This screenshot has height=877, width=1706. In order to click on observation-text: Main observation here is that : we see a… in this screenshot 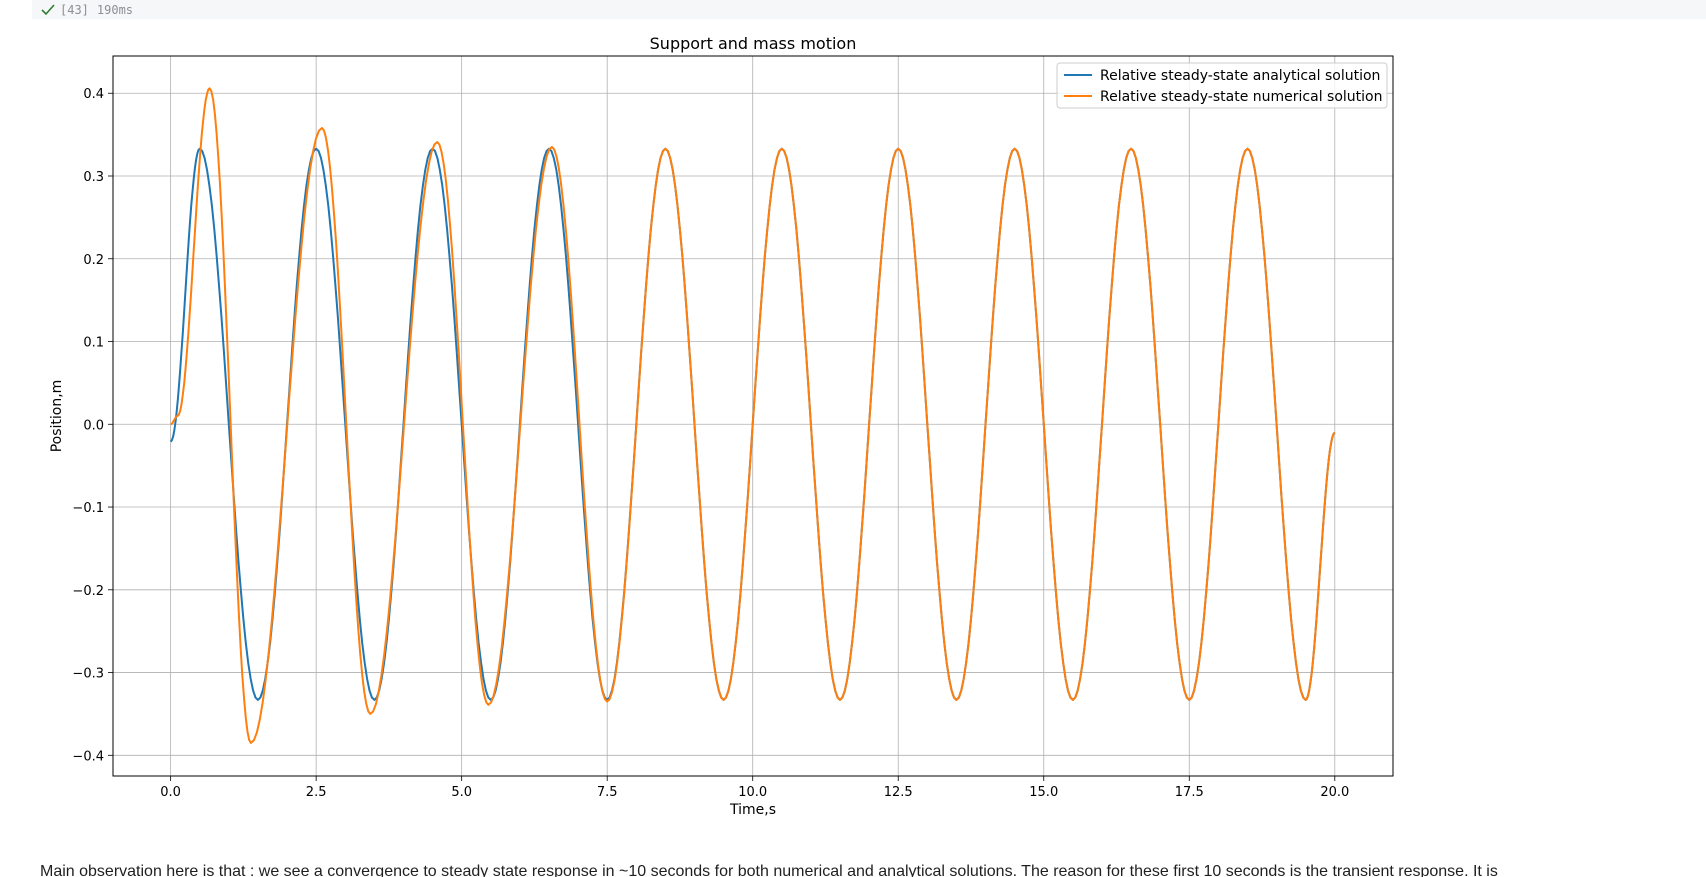, I will do `click(860, 870)`.